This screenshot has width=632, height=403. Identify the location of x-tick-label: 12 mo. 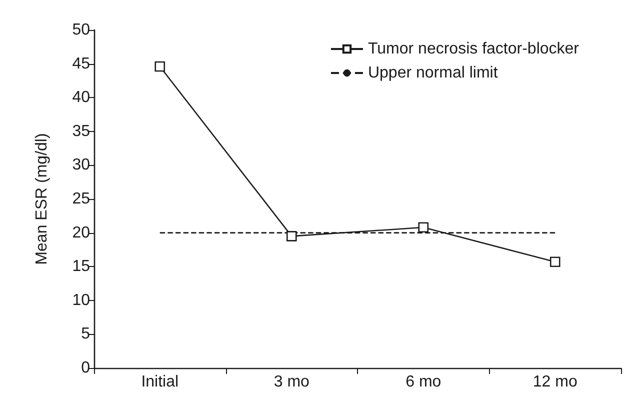
(555, 382).